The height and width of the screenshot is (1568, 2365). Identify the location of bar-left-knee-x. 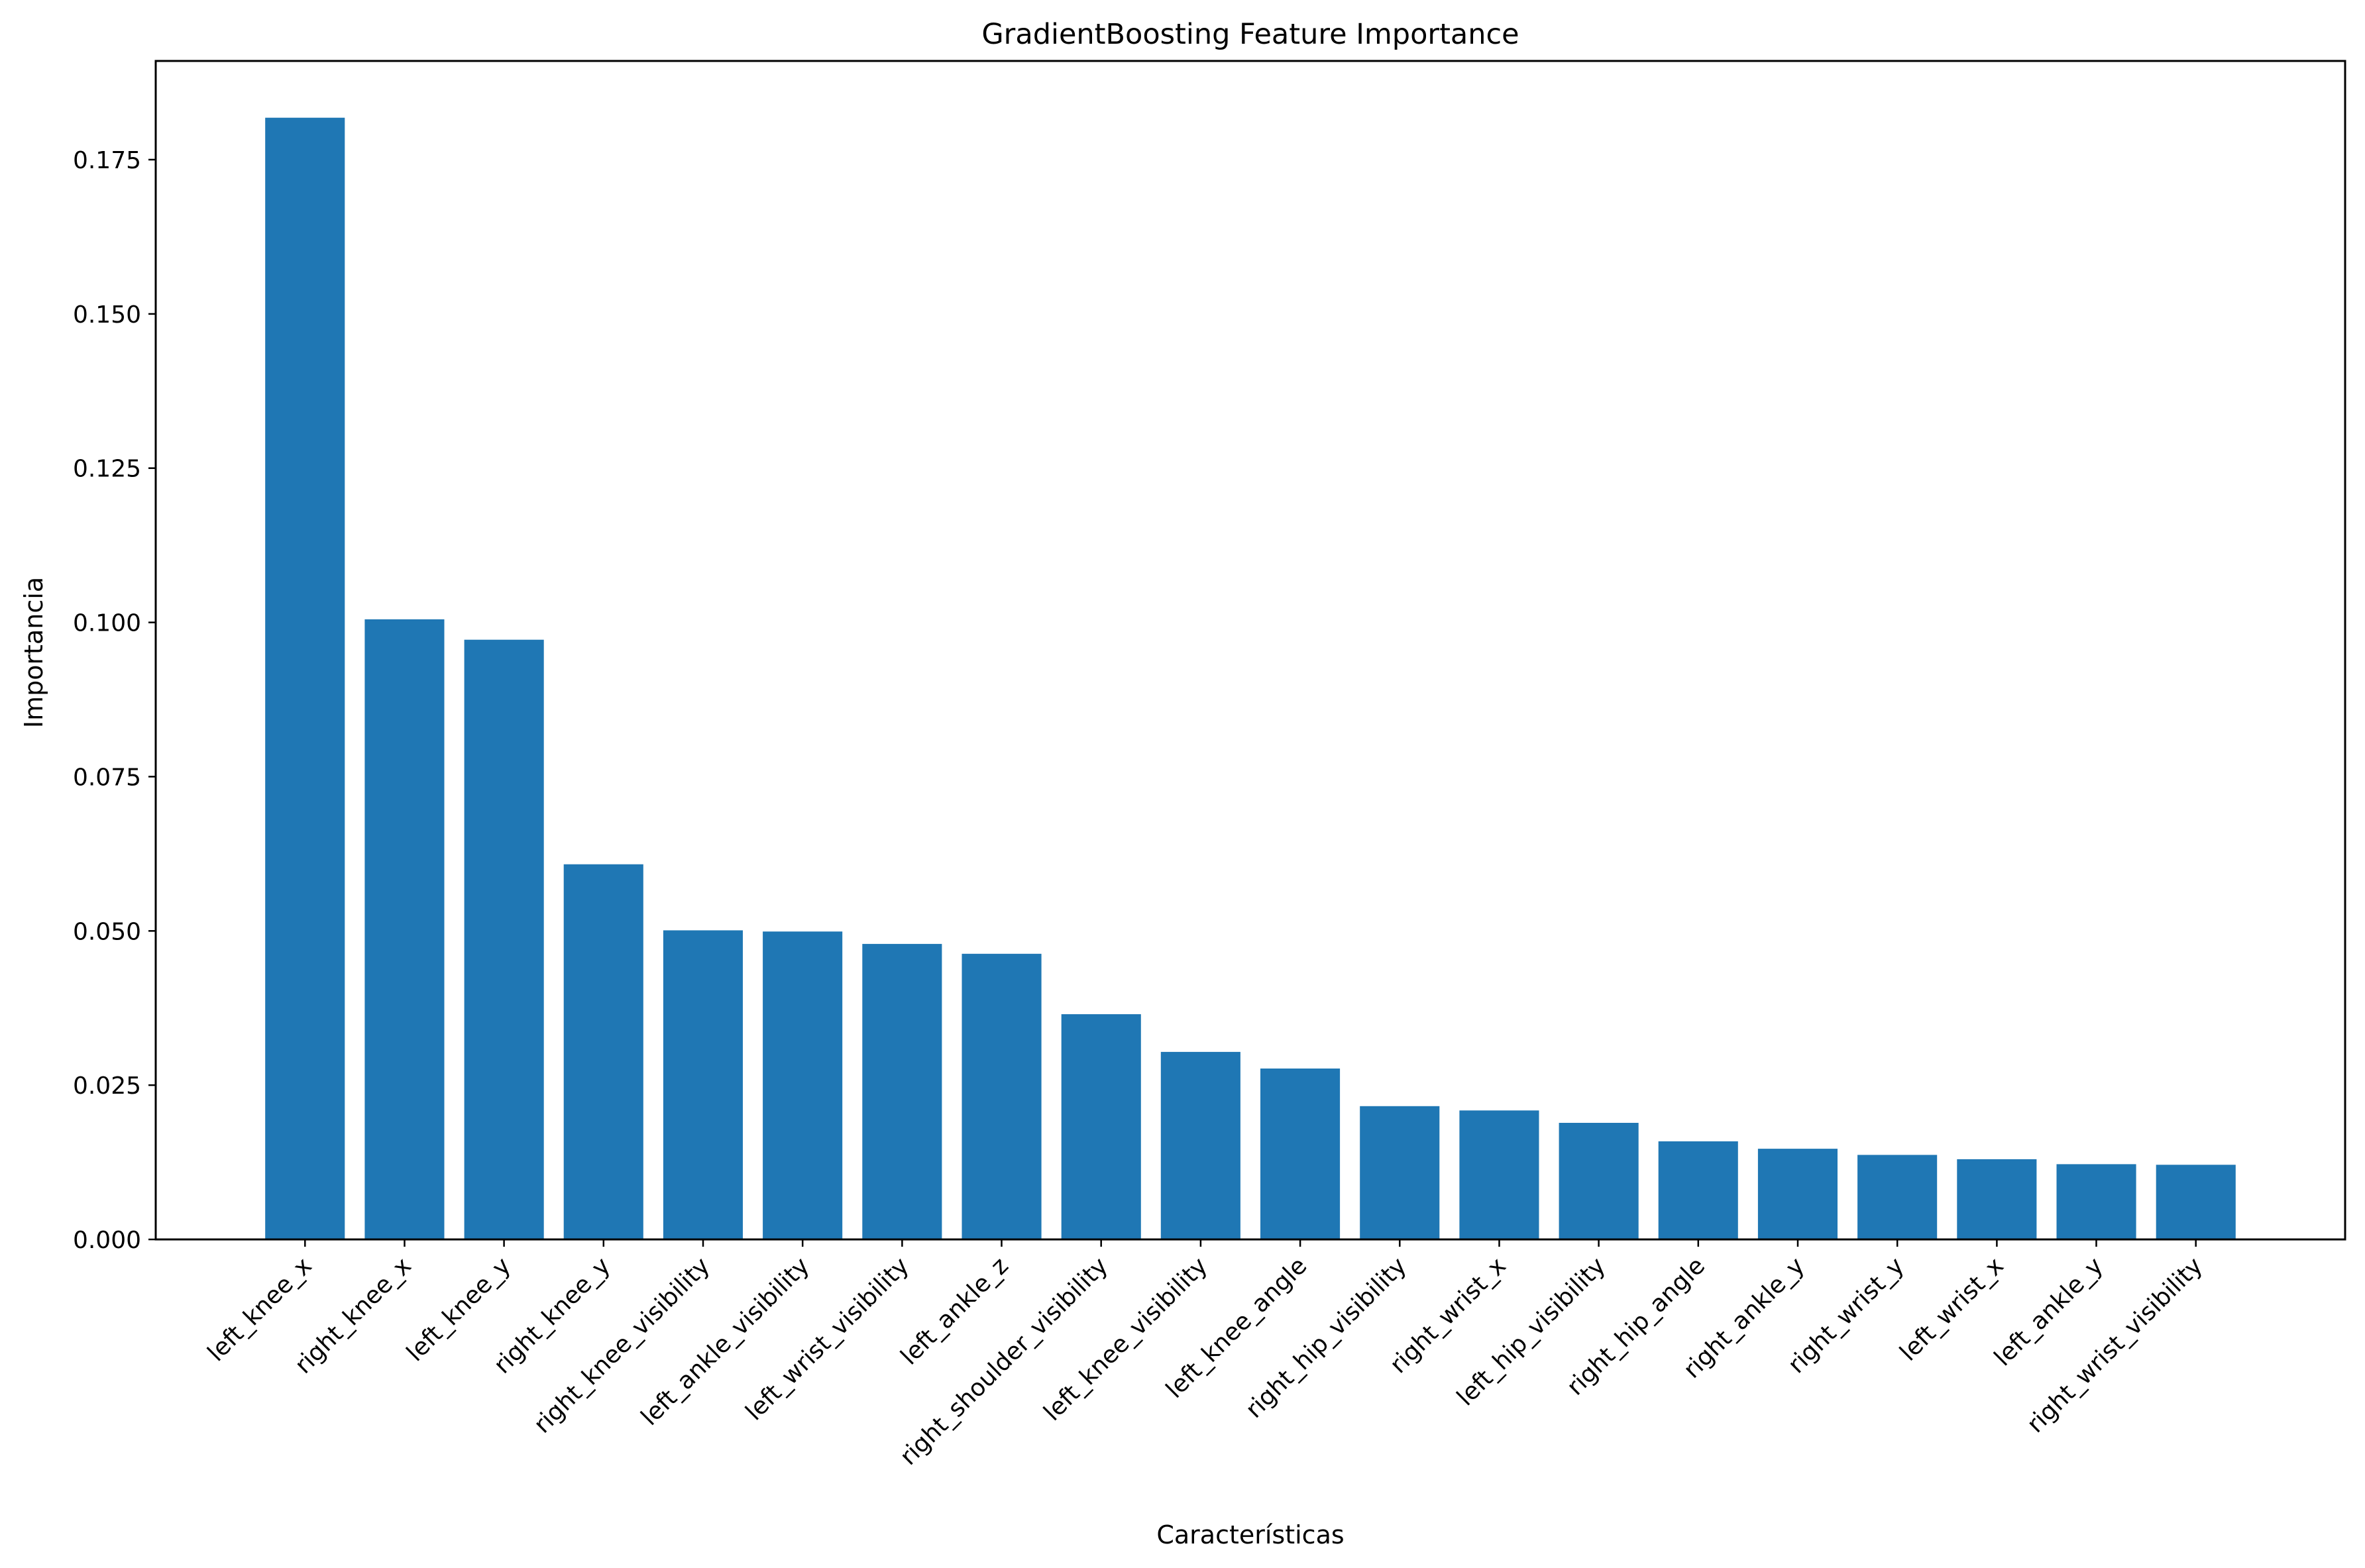
(305, 678).